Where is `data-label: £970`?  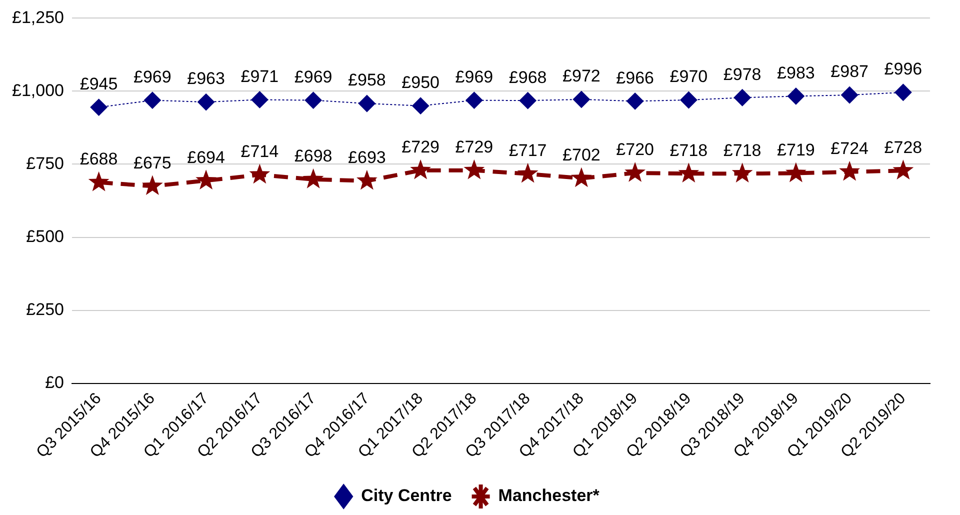 data-label: £970 is located at coordinates (689, 76).